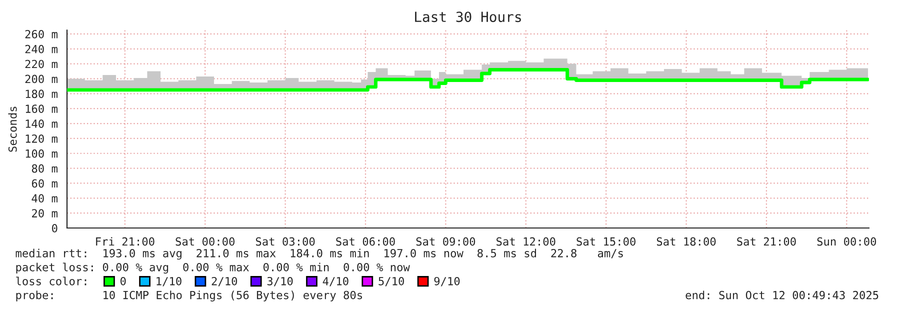 Image resolution: width=897 pixels, height=310 pixels. What do you see at coordinates (42, 124) in the screenshot?
I see `y-tick-label: 140 m` at bounding box center [42, 124].